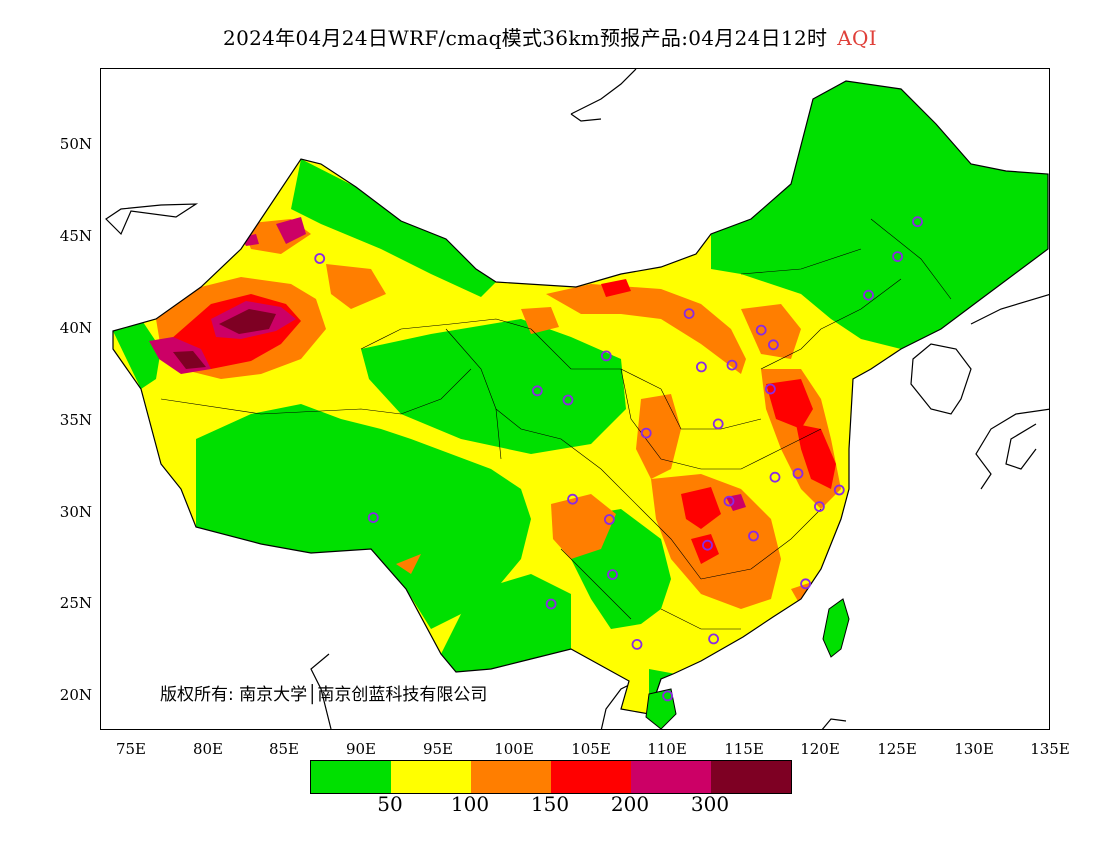 The height and width of the screenshot is (850, 1100). I want to click on pollutant-label: AQI, so click(857, 38).